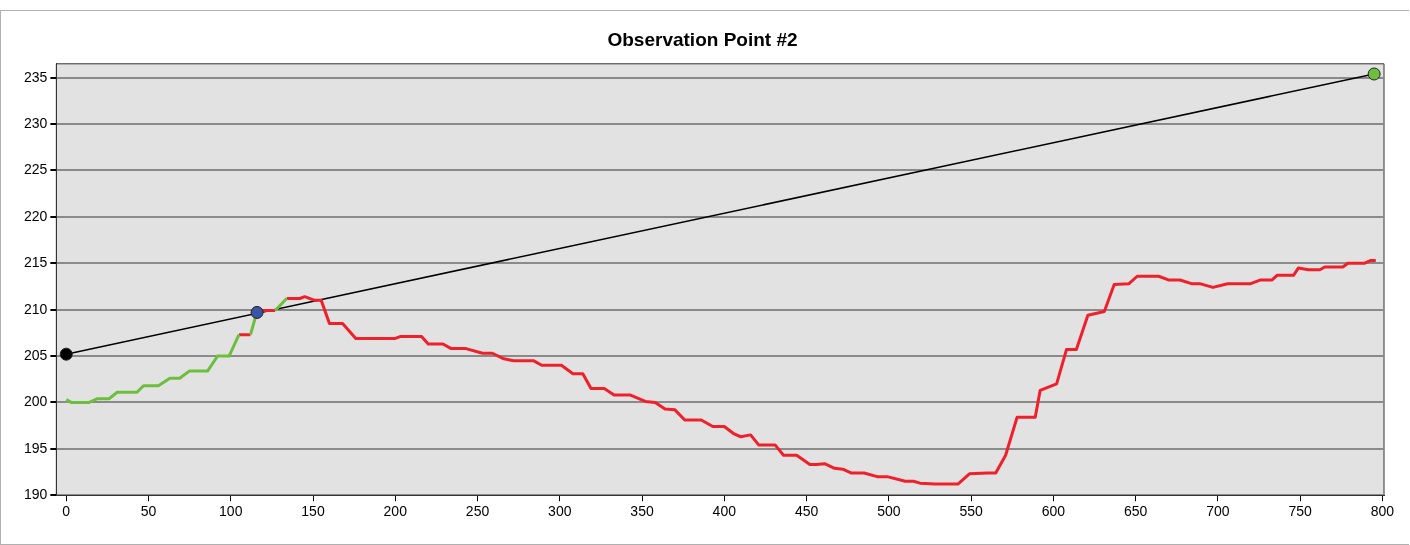  Describe the element at coordinates (702, 39) in the screenshot. I see `chart-title: Observation Point #2` at that location.